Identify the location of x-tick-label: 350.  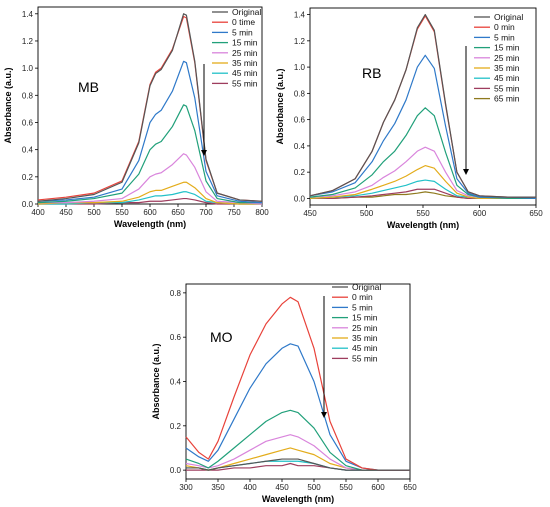
(218, 487).